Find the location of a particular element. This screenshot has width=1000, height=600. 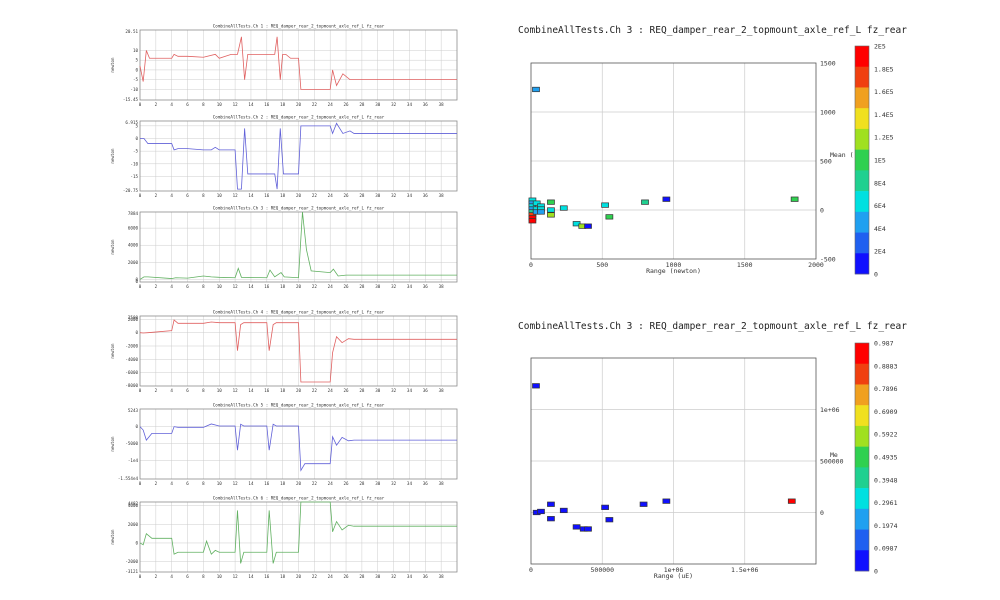

x-tick-label: 1.5e+06 is located at coordinates (744, 570).